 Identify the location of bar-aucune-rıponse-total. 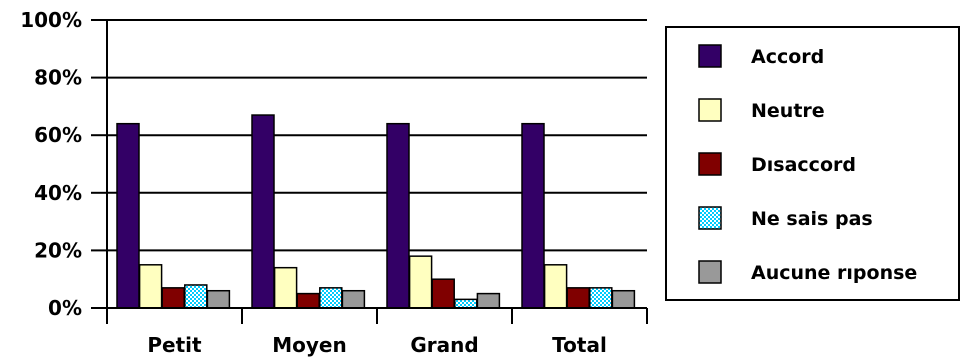
(623, 299).